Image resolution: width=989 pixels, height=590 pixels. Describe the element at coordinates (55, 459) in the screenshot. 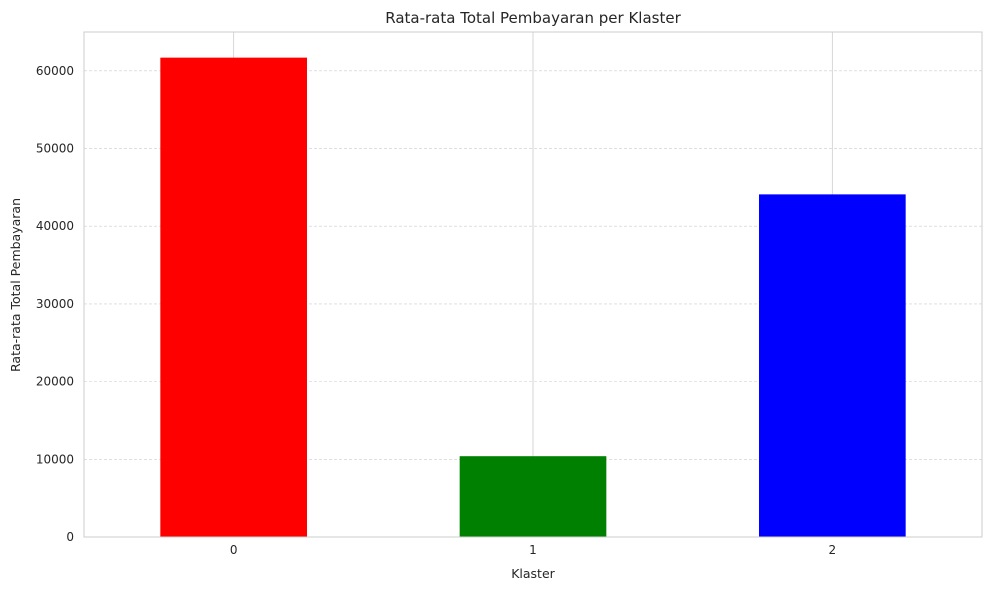

I see `y-tick-label: 10000` at that location.